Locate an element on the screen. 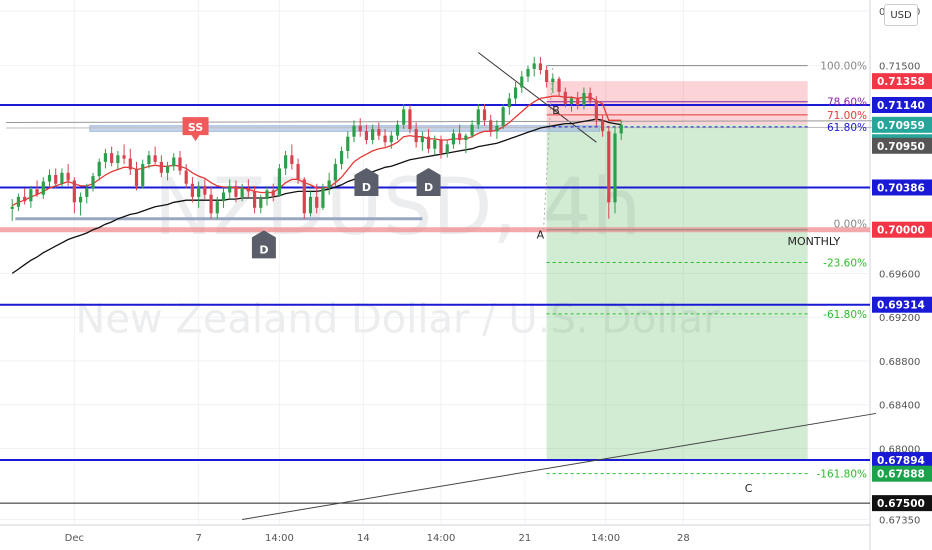 Image resolution: width=932 pixels, height=550 pixels. dividend-badge: D is located at coordinates (263, 244).